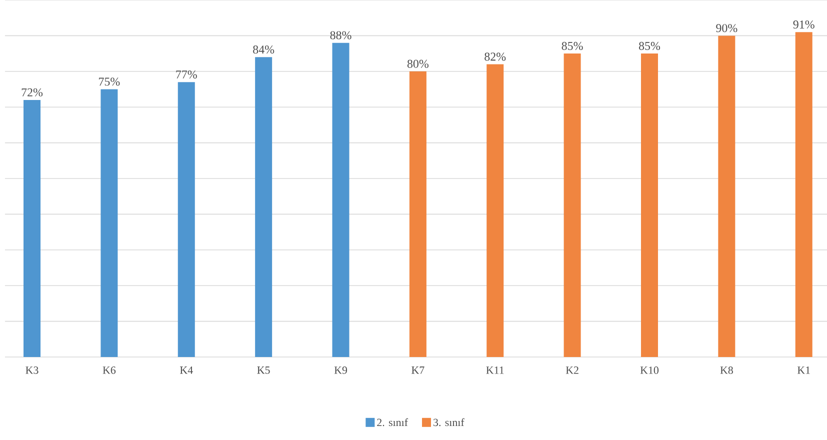 This screenshot has width=827, height=440. I want to click on x-tick-label: K10, so click(649, 370).